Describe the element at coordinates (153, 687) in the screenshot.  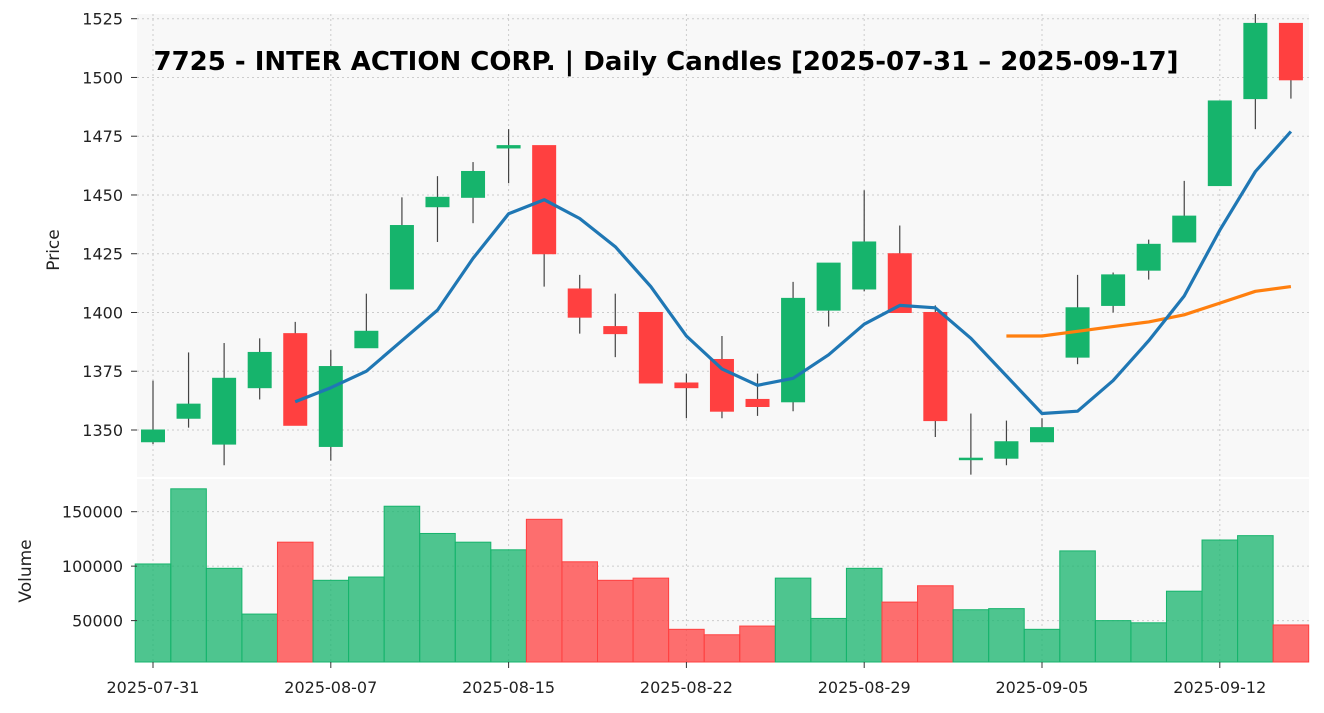
I see `date-tick-label: 2025-07-31` at that location.